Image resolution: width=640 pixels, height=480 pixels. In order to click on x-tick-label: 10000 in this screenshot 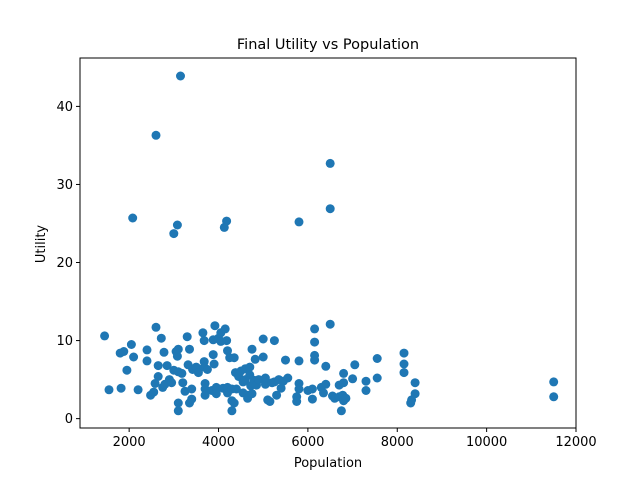, I will do `click(486, 442)`.